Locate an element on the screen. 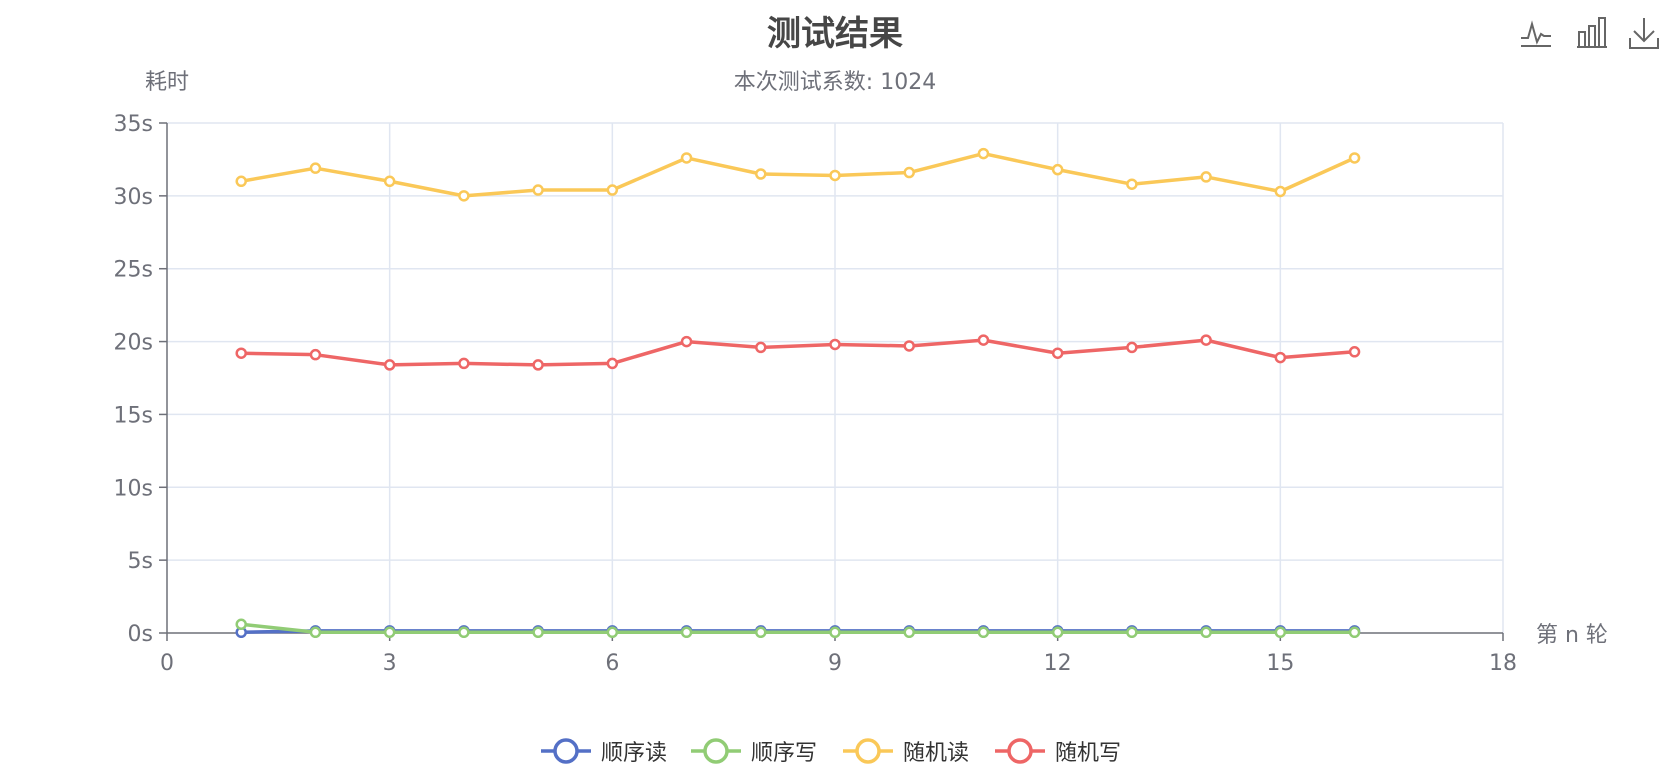 Image resolution: width=1670 pixels, height=770 pixels. y-tick-label: 0s is located at coordinates (140, 634).